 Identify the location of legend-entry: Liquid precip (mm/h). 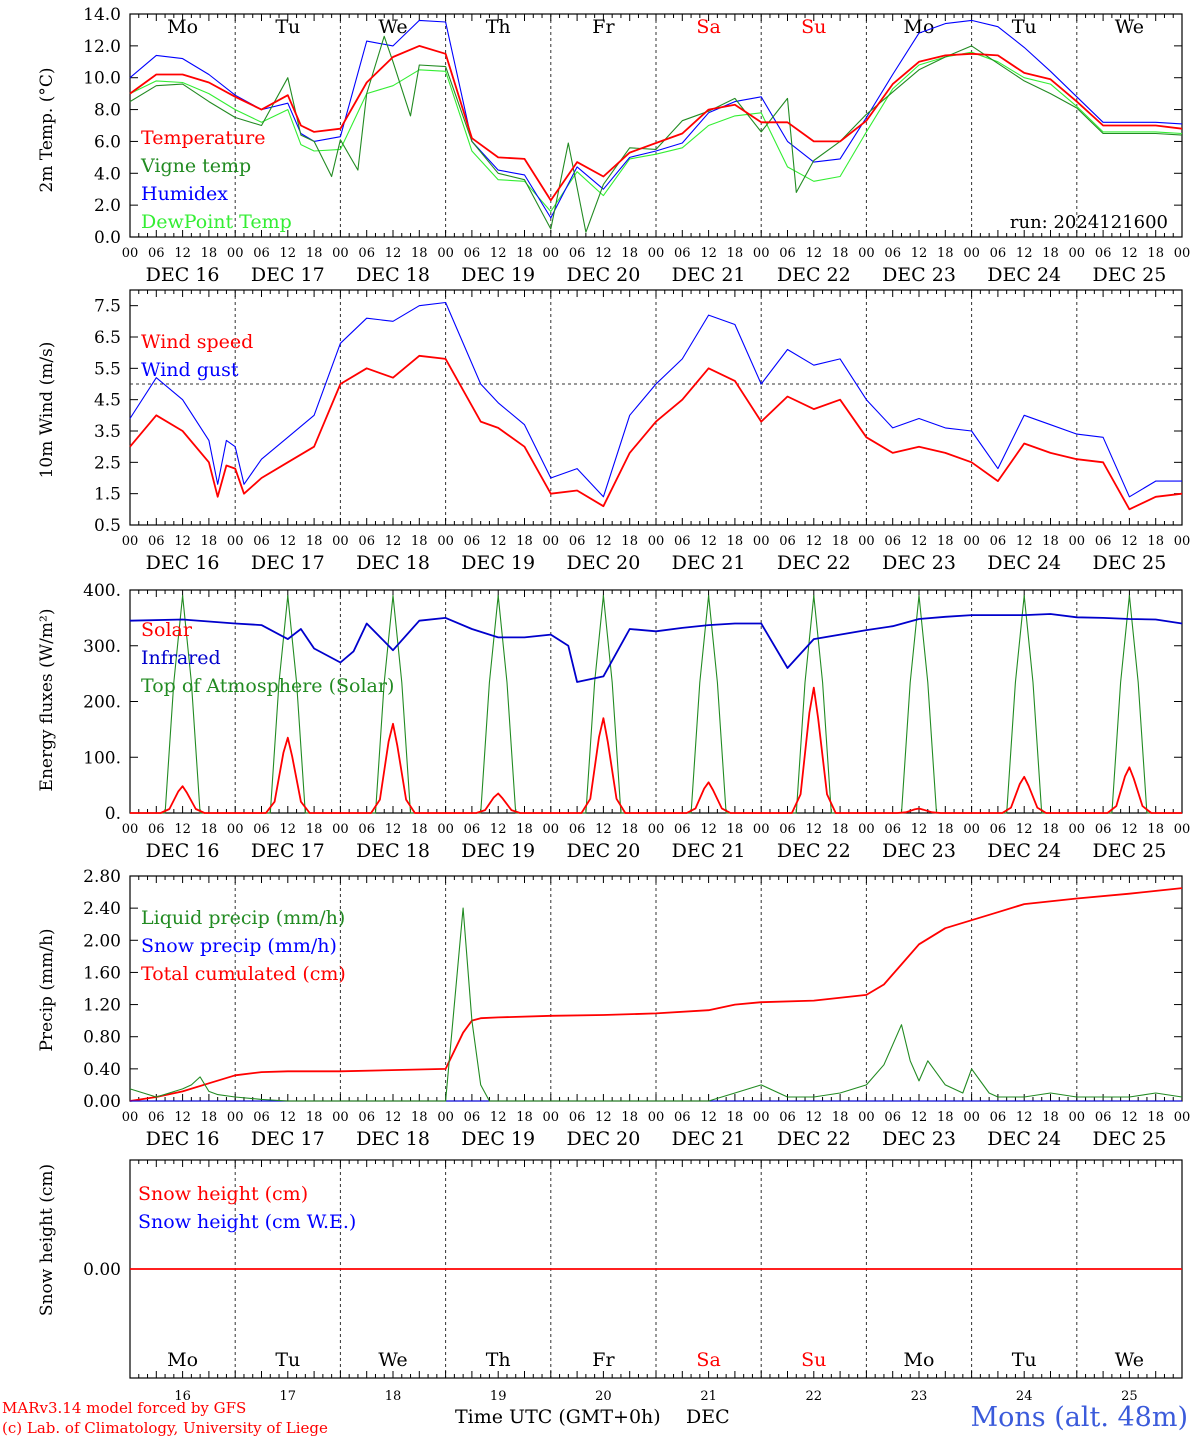
(243, 918).